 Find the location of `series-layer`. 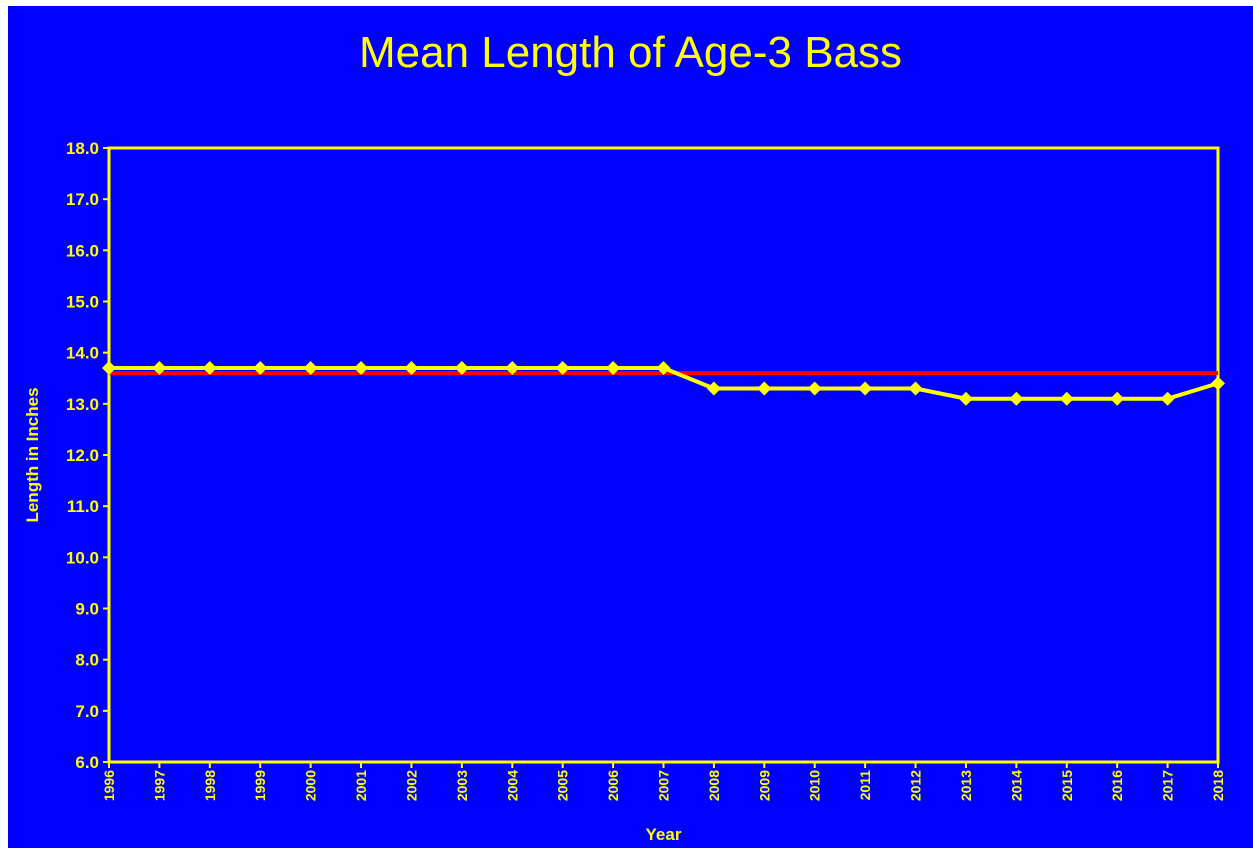

series-layer is located at coordinates (663, 383).